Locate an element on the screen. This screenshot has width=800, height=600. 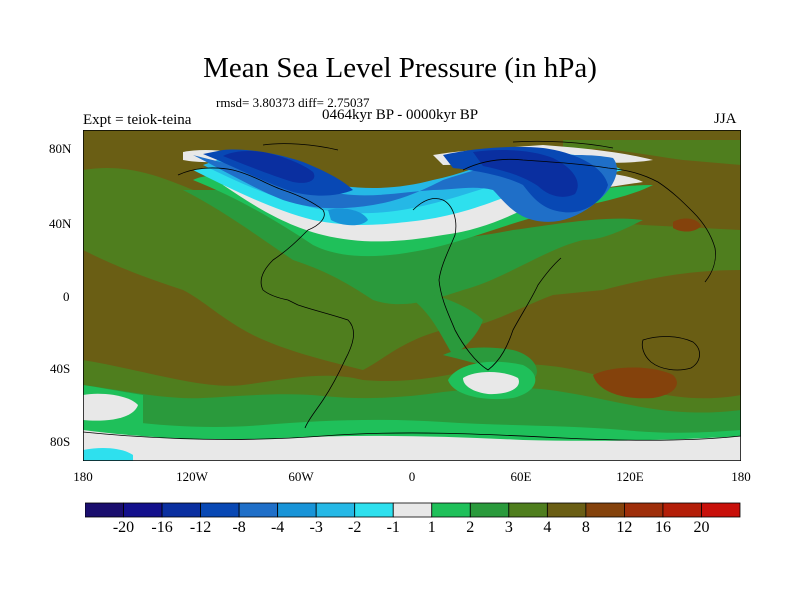
colorbar-label: -1 is located at coordinates (393, 527).